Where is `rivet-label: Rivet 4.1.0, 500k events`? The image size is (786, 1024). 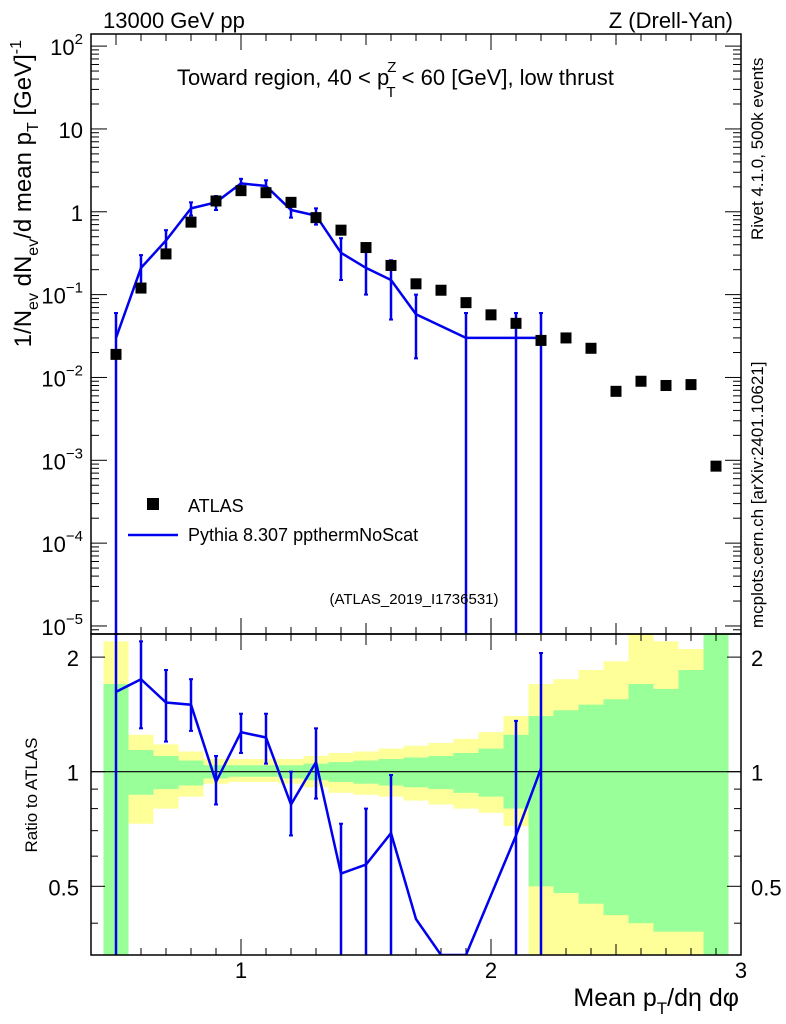 rivet-label: Rivet 4.1.0, 500k events is located at coordinates (757, 149).